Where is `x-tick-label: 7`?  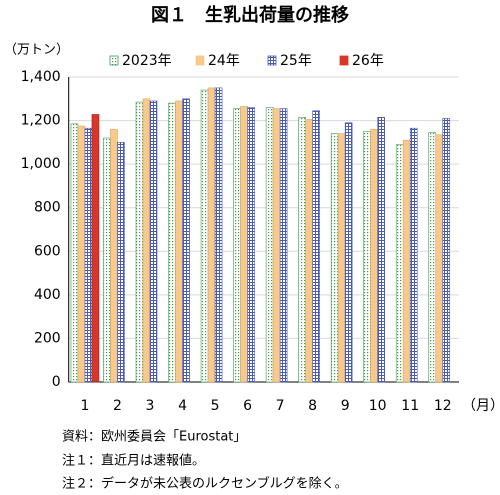 x-tick-label: 7 is located at coordinates (280, 406).